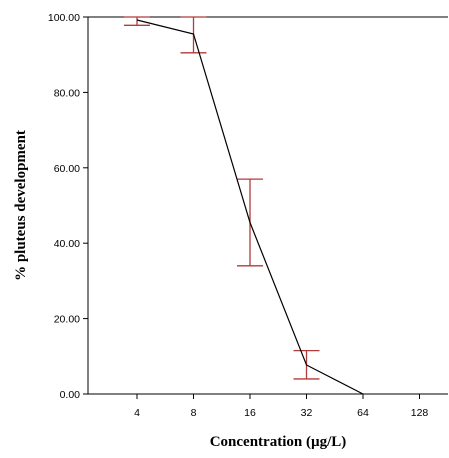 The image size is (449, 458). What do you see at coordinates (67, 320) in the screenshot?
I see `y-tick-label: 20.00` at bounding box center [67, 320].